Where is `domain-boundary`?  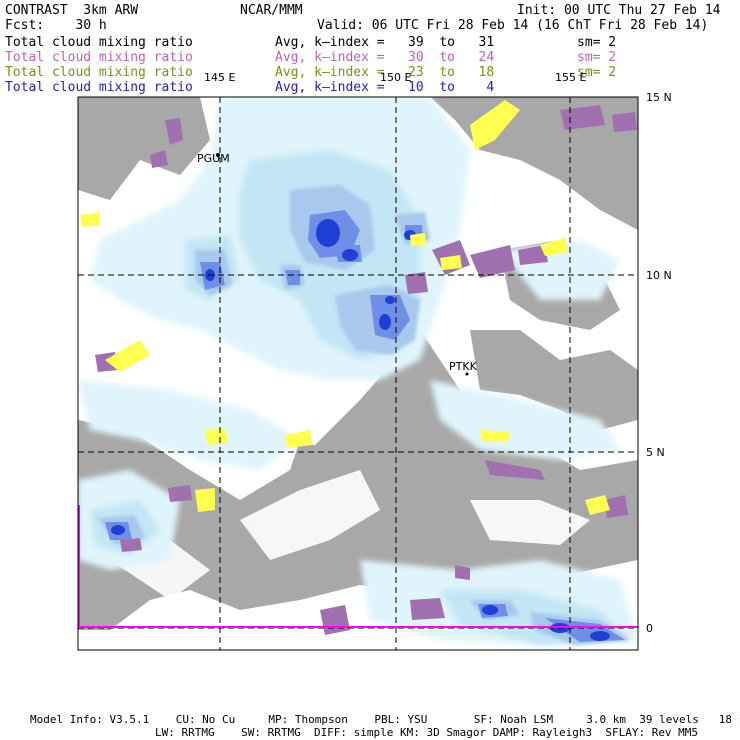 domain-boundary is located at coordinates (358, 566).